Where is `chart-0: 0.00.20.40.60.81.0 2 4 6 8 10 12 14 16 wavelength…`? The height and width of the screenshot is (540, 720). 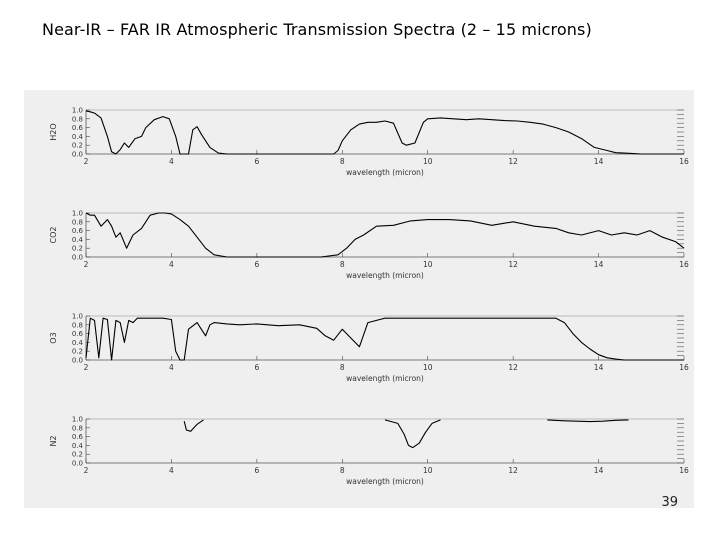 chart-0: 0.00.20.40.60.81.0 2 4 6 8 10 12 14 16 wavelength… is located at coordinates (369, 142).